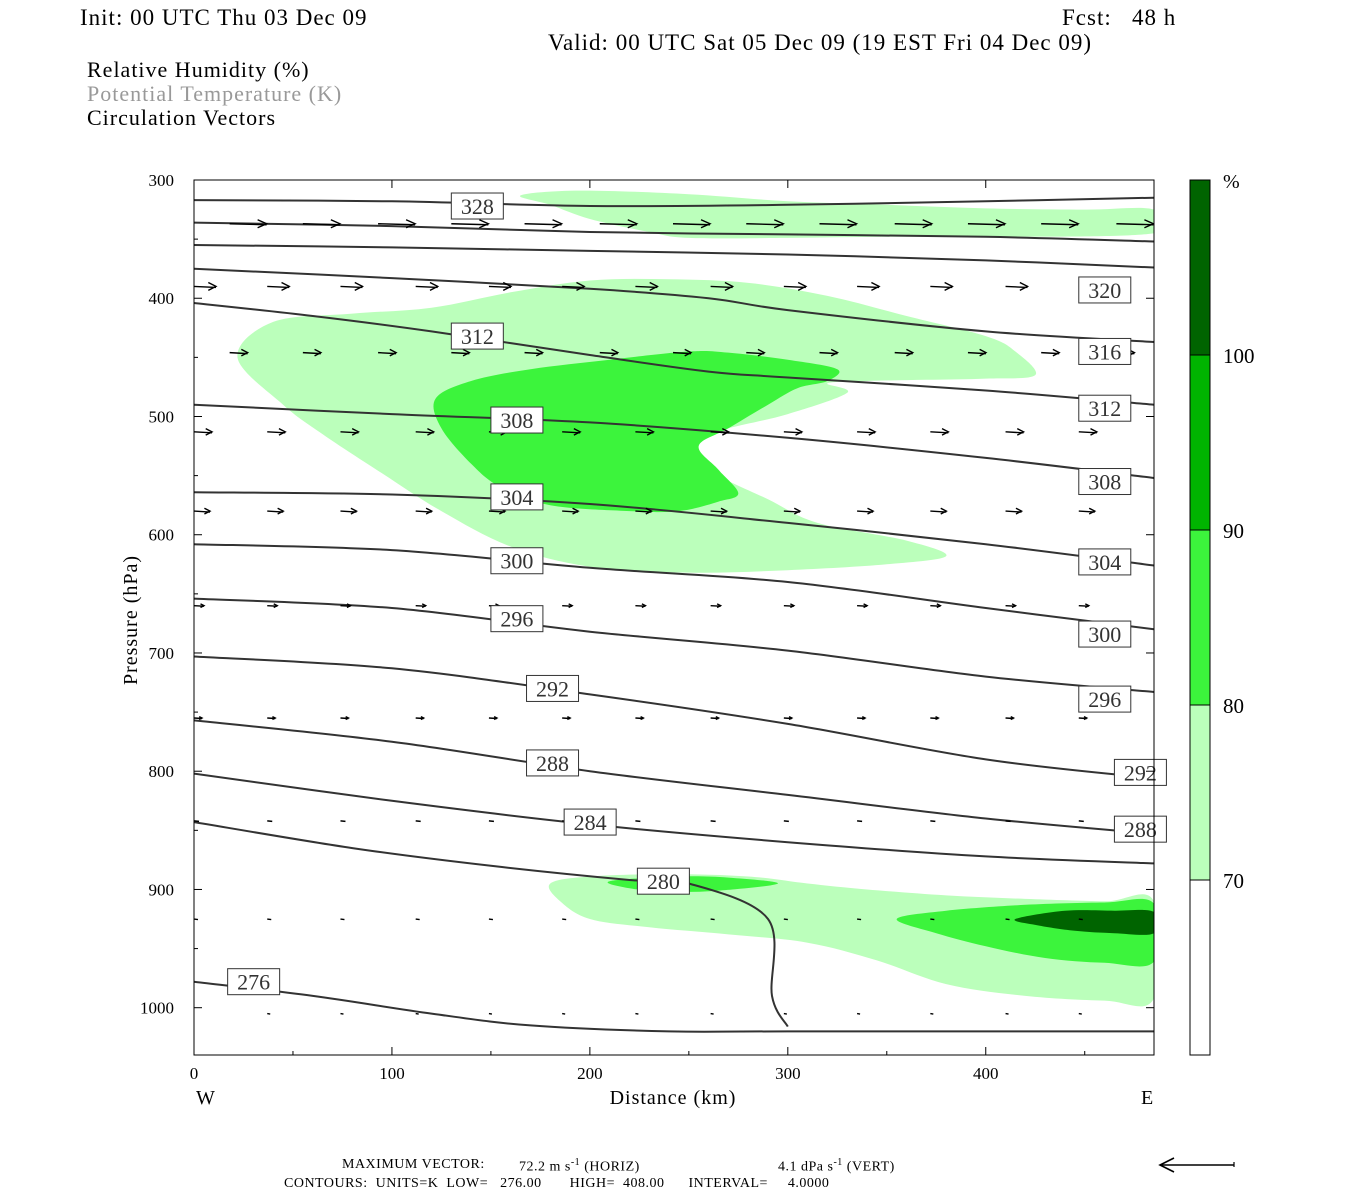 This screenshot has width=1350, height=1200. I want to click on x-tick-label: 0, so click(194, 1073).